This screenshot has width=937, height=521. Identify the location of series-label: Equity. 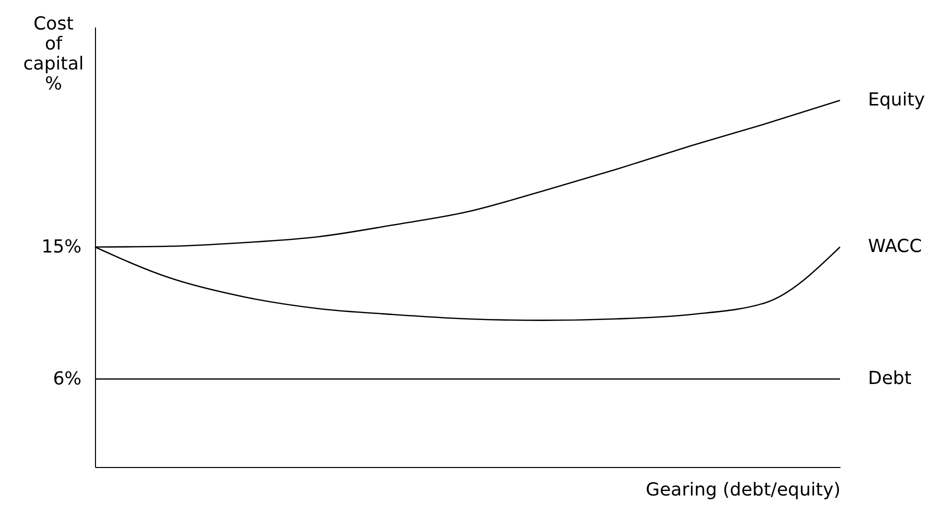
(897, 99).